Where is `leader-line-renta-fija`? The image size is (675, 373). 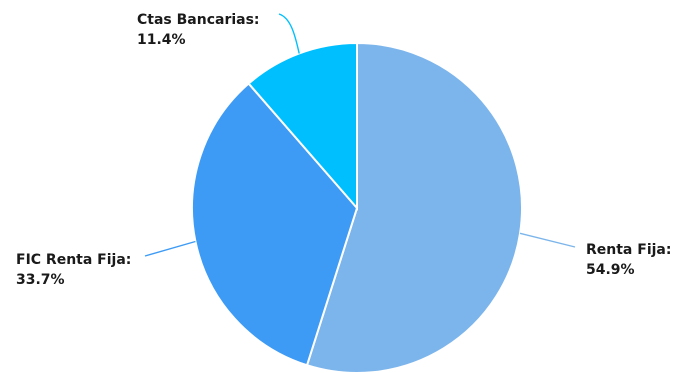 leader-line-renta-fija is located at coordinates (547, 240).